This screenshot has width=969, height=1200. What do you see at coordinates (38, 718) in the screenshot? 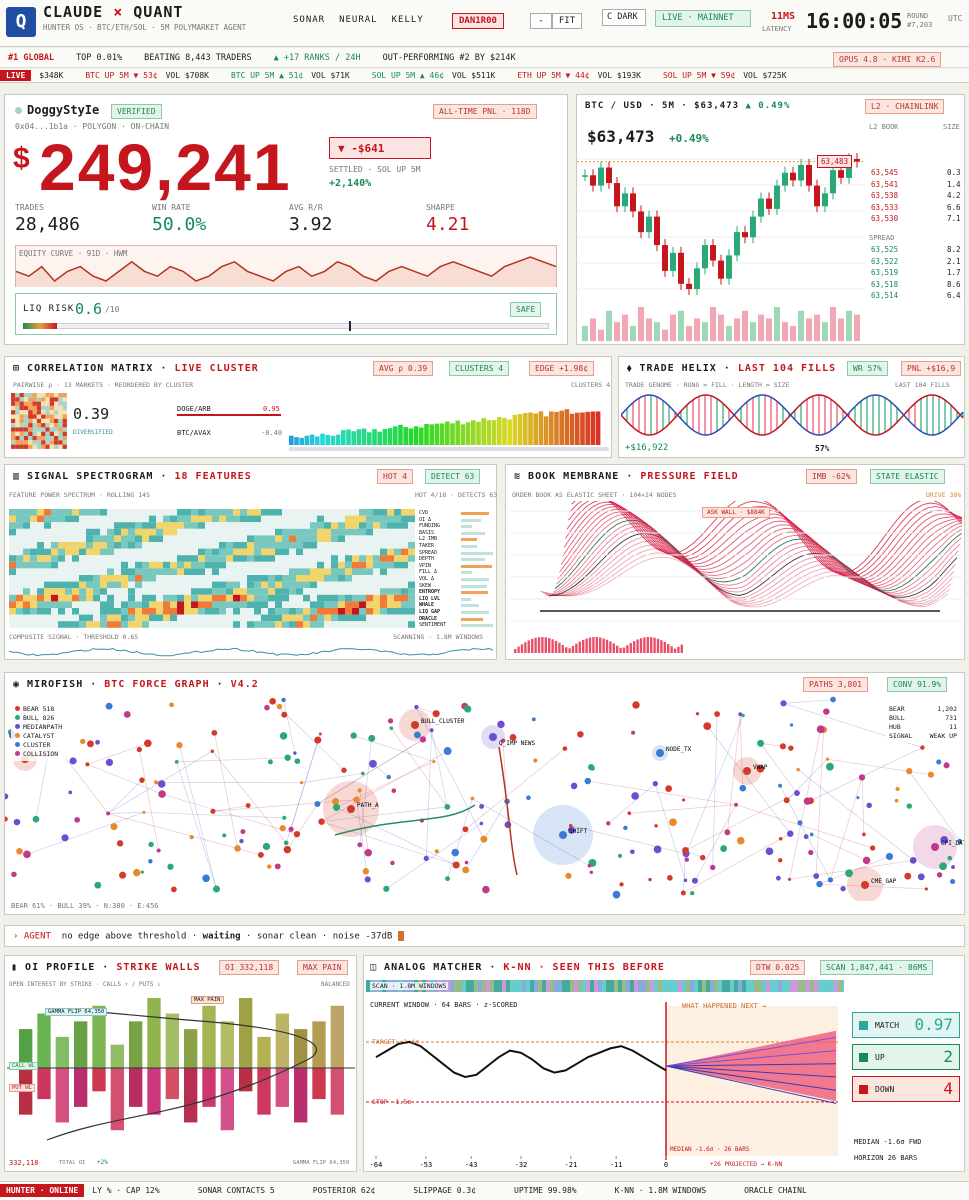
I see `legend-item: BULL 826` at bounding box center [38, 718].